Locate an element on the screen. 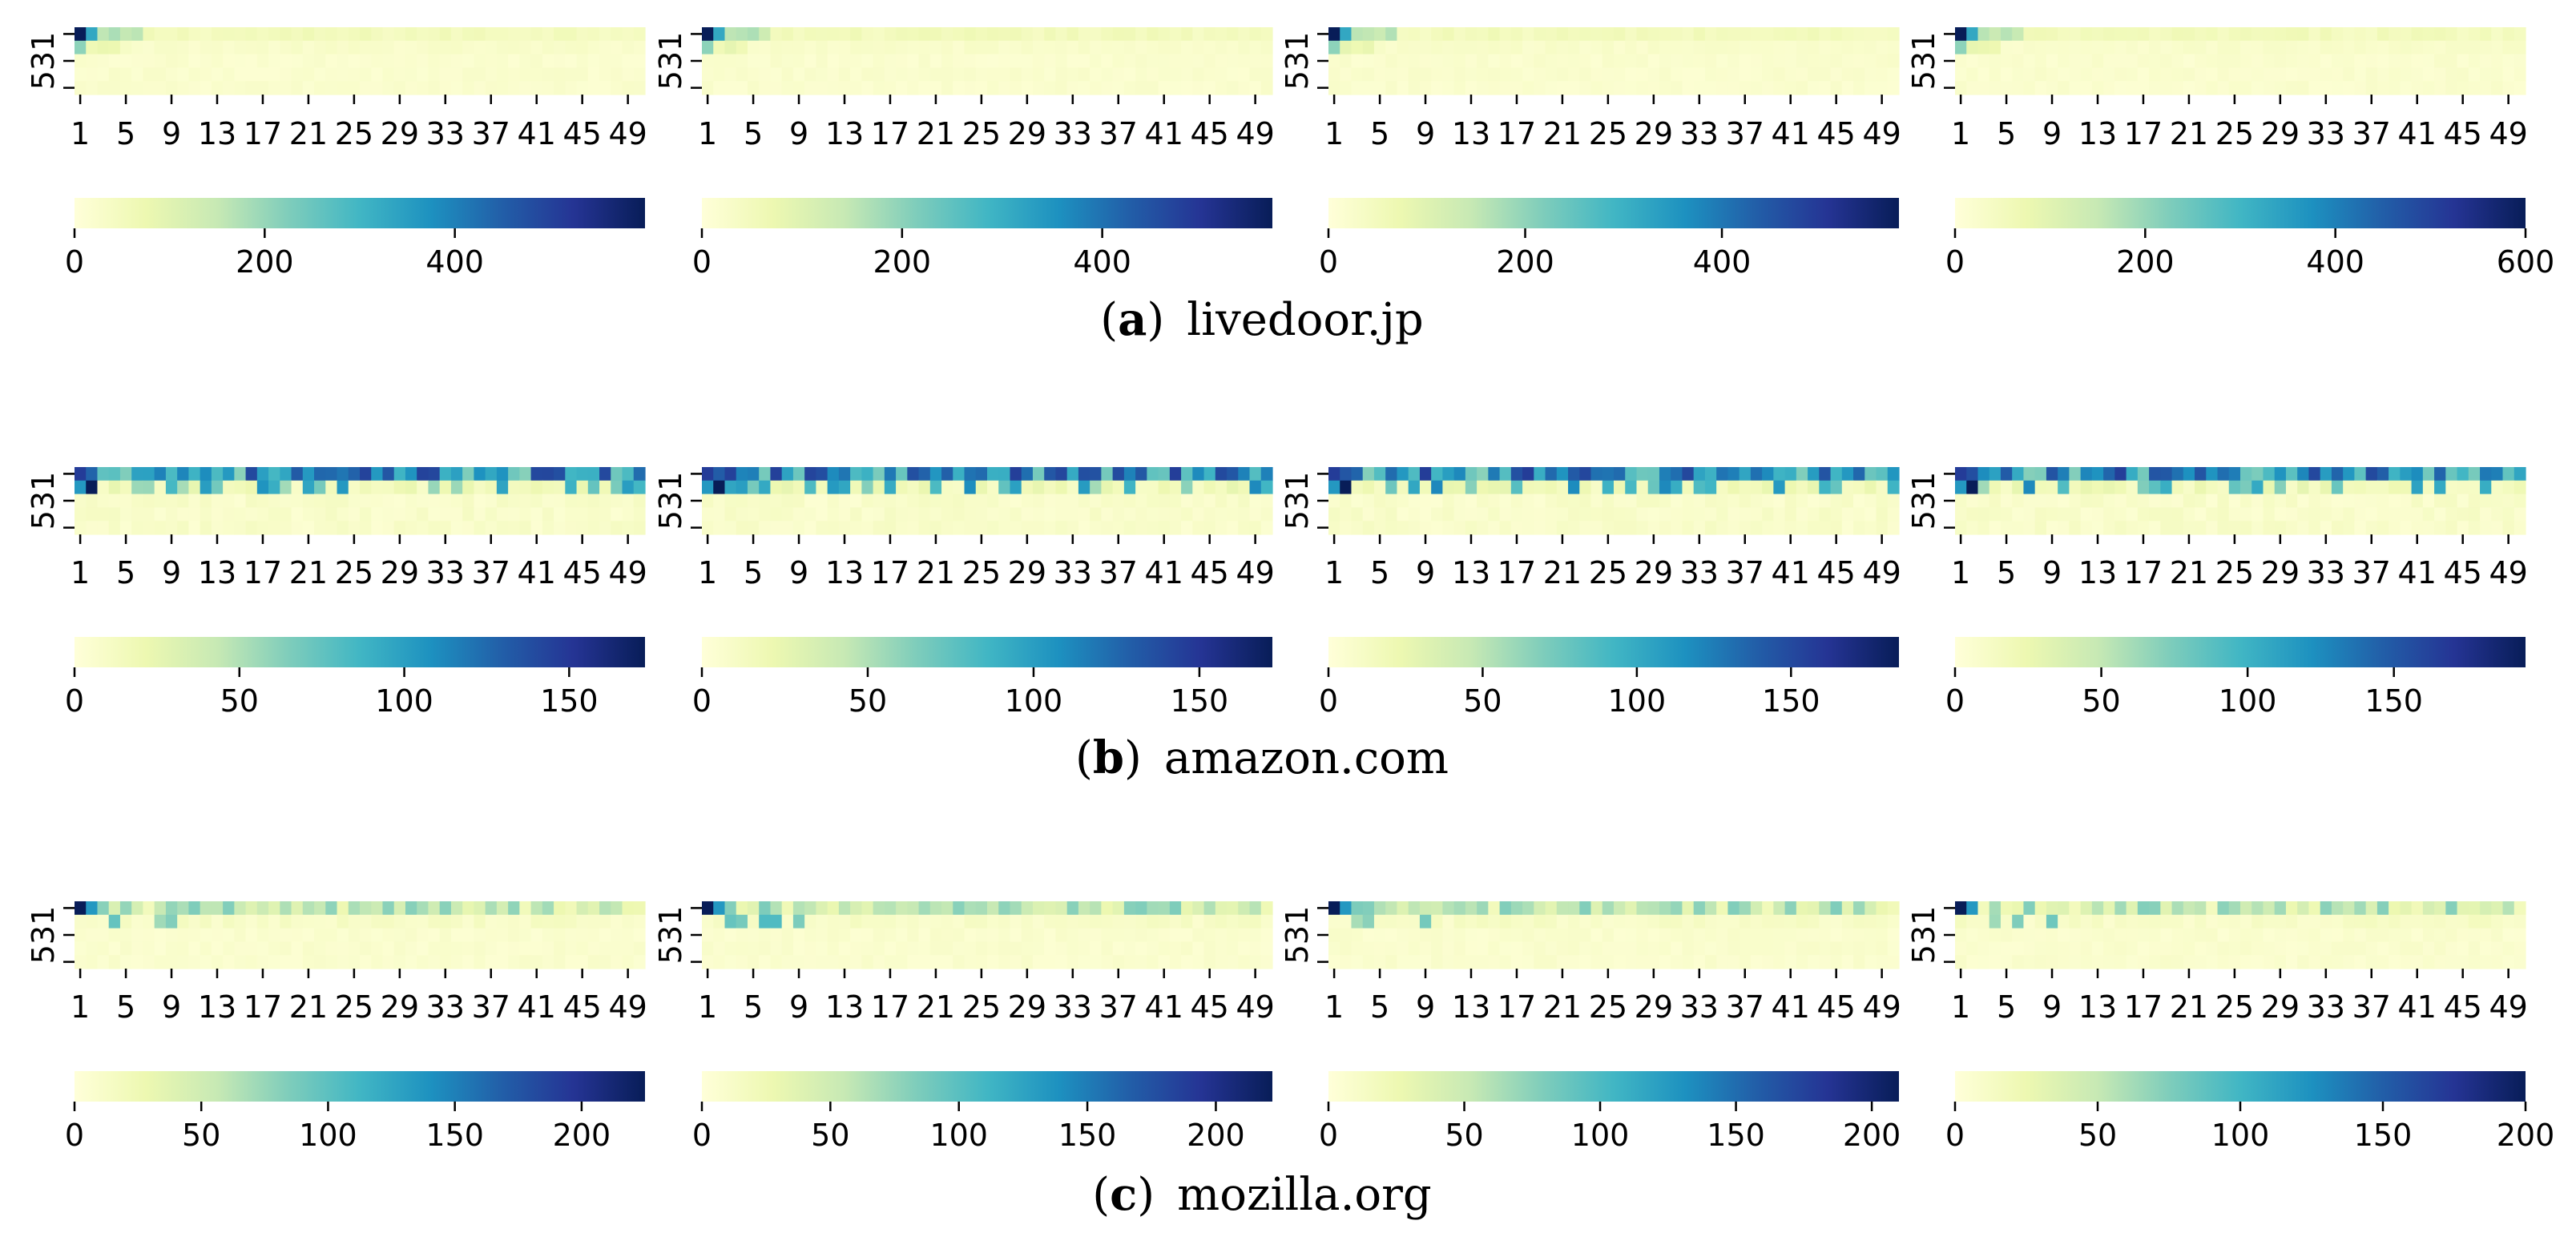  x-tick-label: 29 is located at coordinates (2280, 133).